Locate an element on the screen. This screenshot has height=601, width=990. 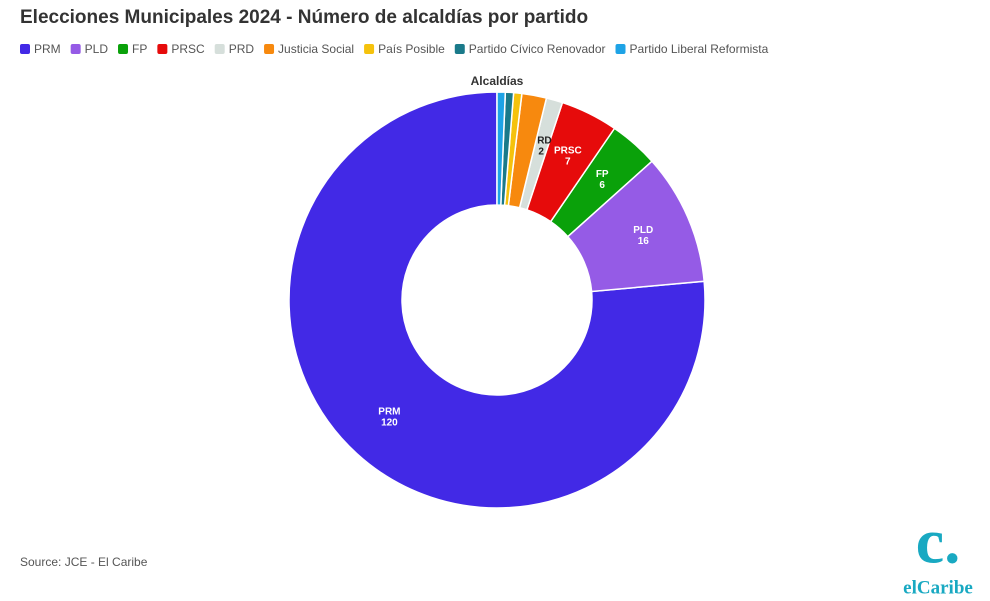
slice-label: PRM is located at coordinates (389, 411).